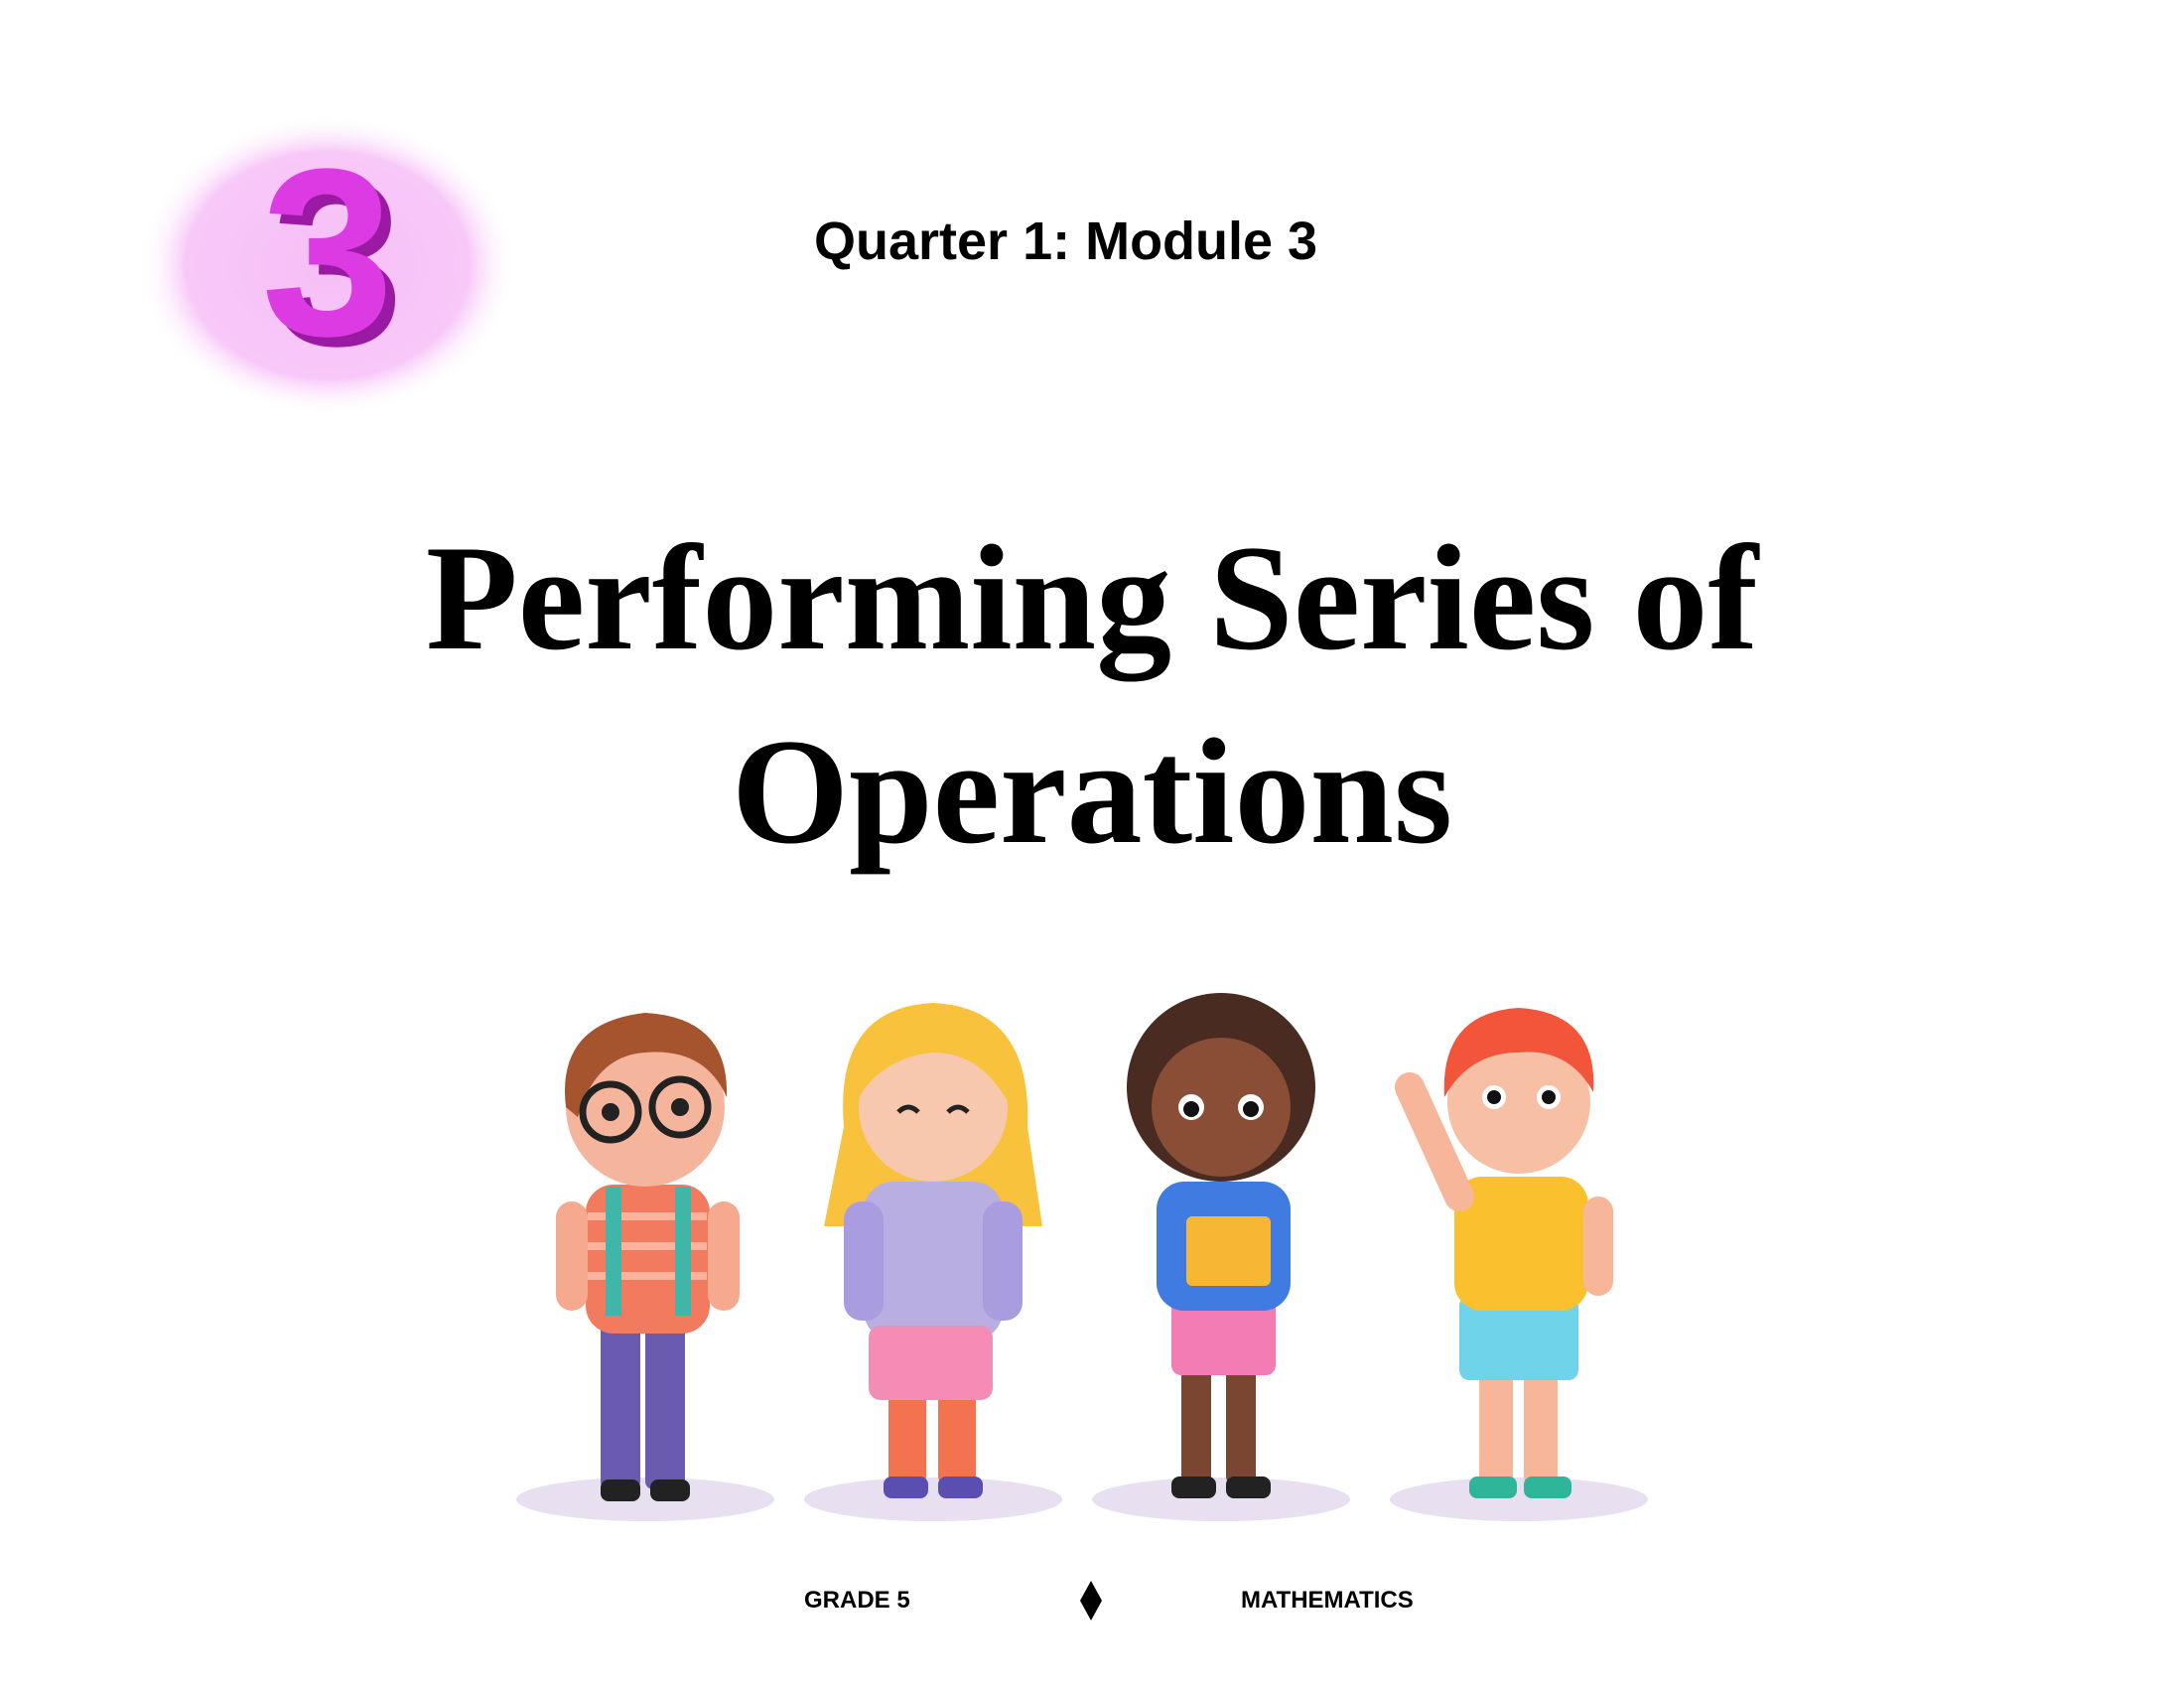  I want to click on footer-grade: GRADE 5, so click(857, 1600).